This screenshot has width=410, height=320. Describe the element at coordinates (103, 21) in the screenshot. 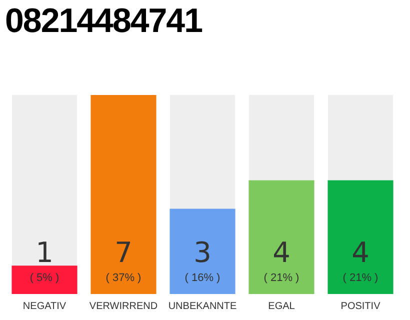

I see `chart-title: 08214484741` at that location.